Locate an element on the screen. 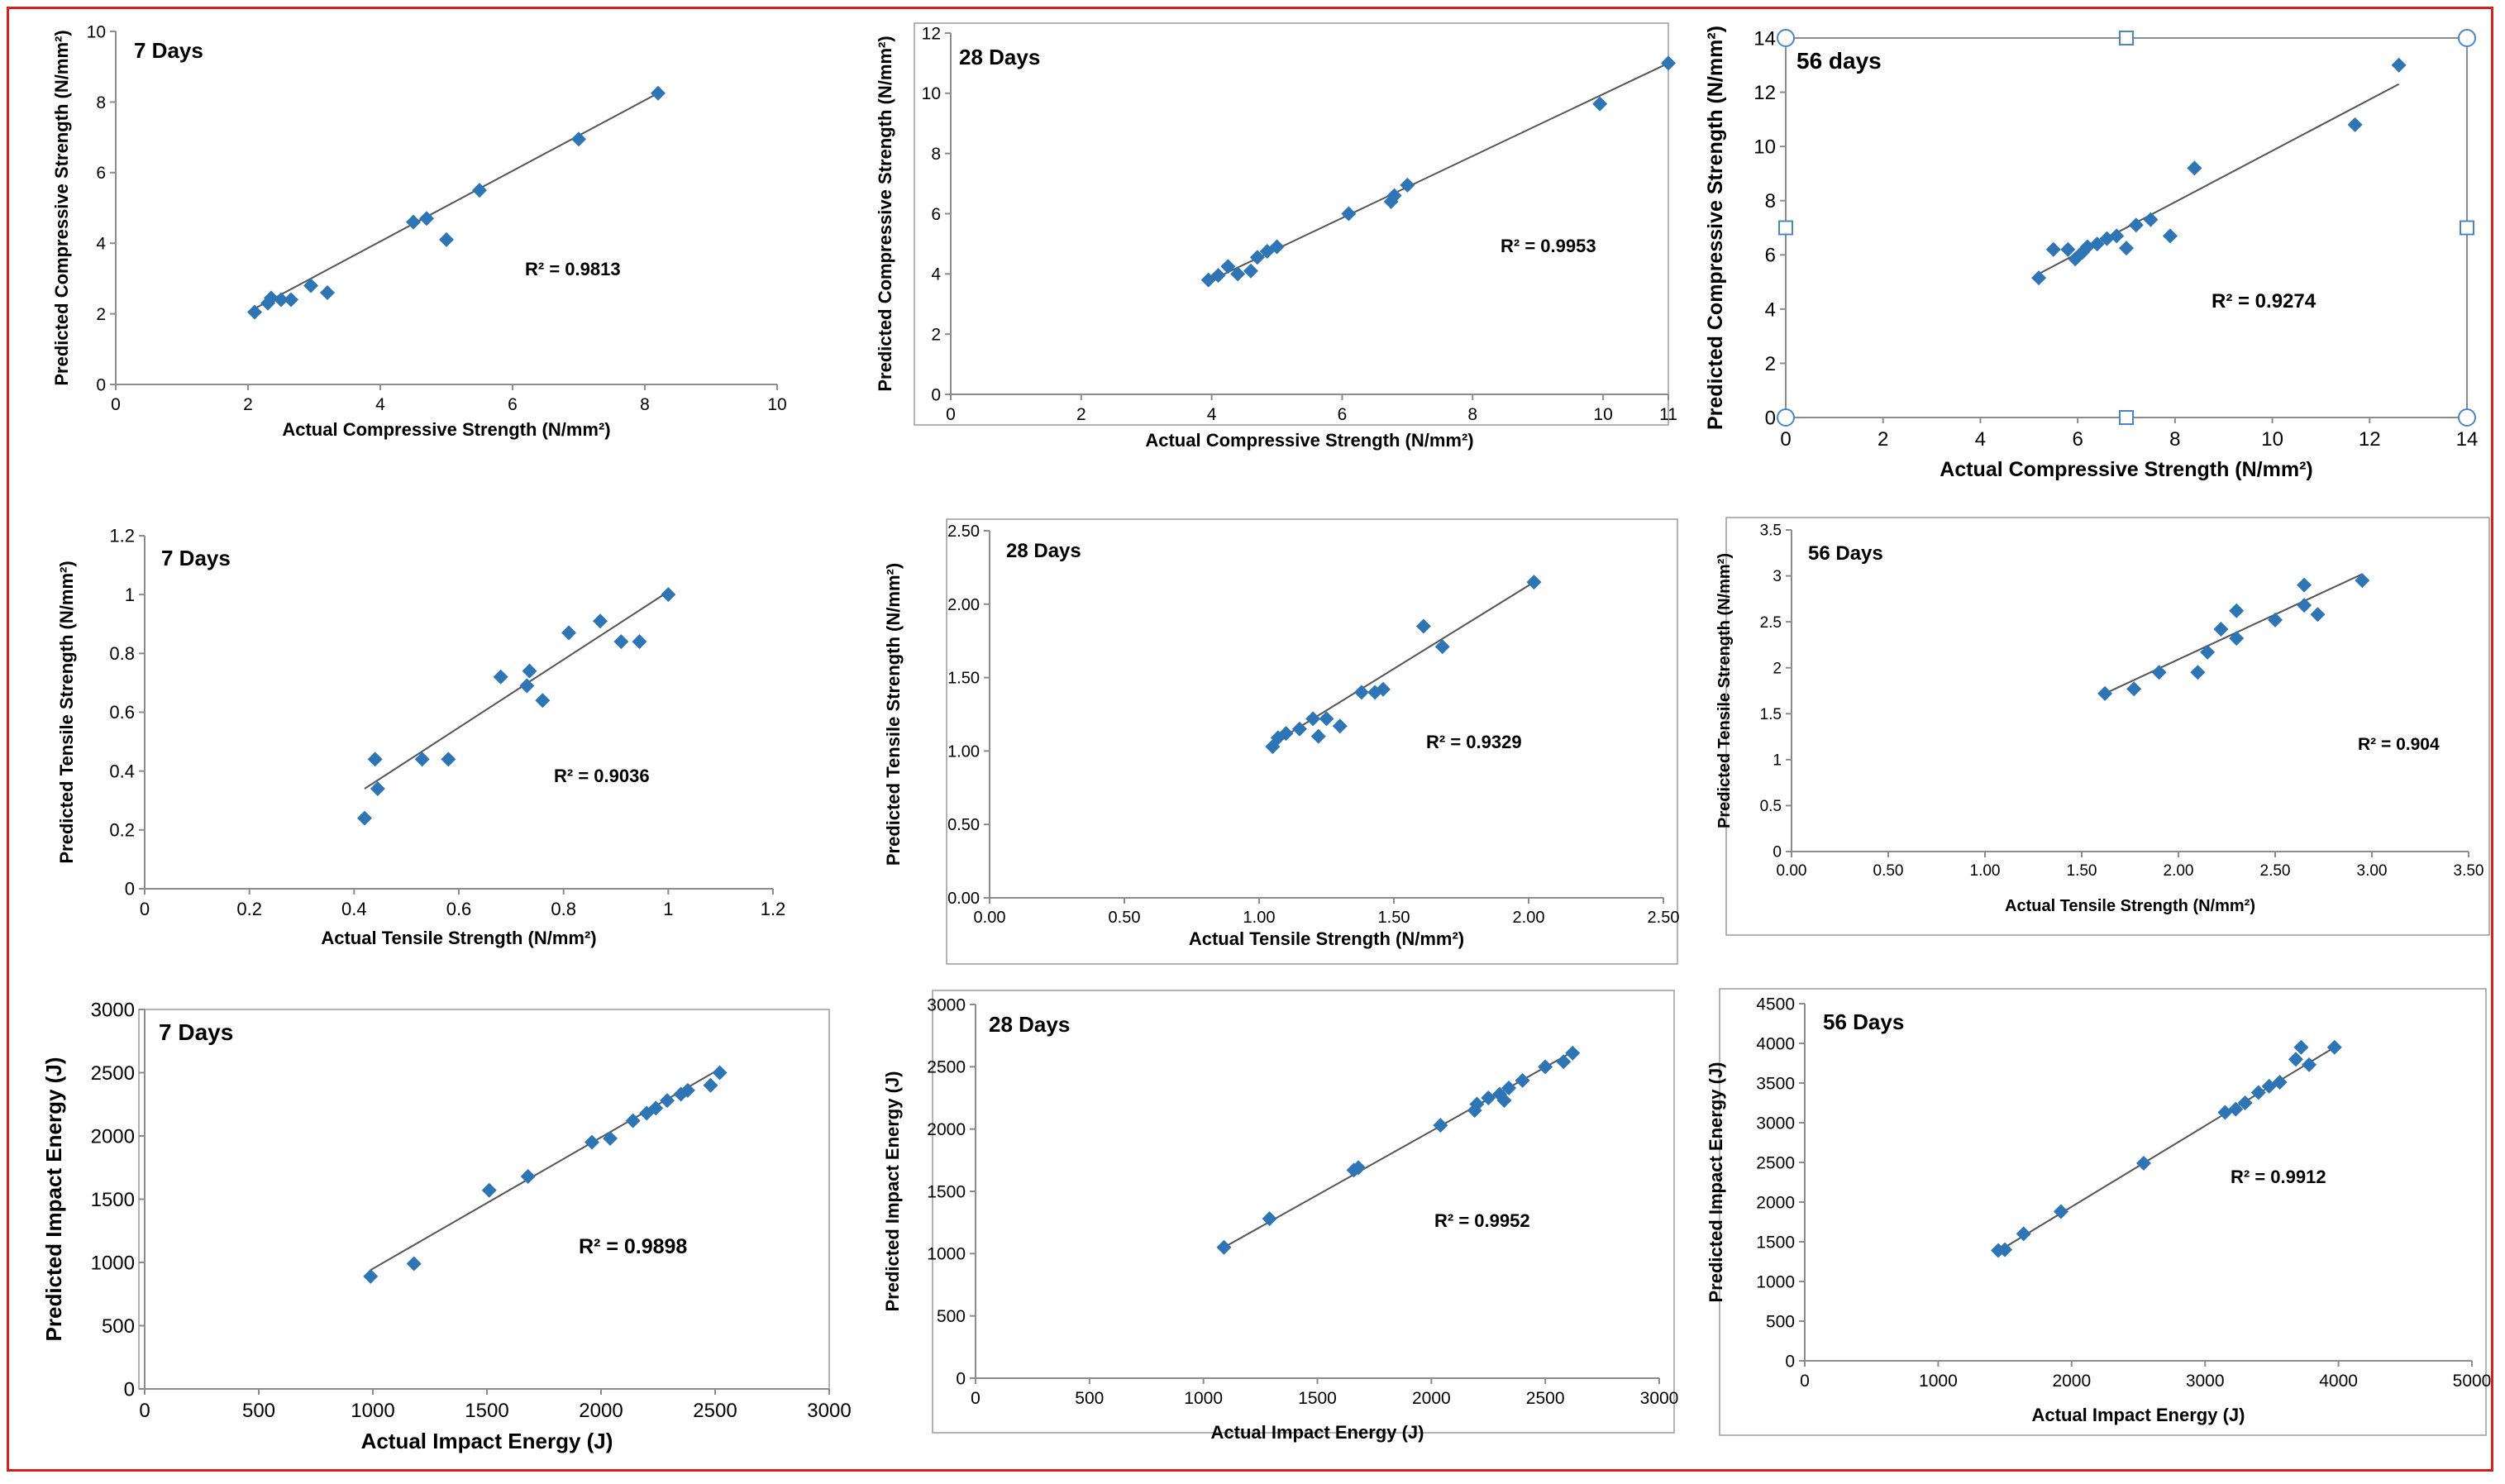  r-squared-label: R² = 0.9274 is located at coordinates (2264, 301).